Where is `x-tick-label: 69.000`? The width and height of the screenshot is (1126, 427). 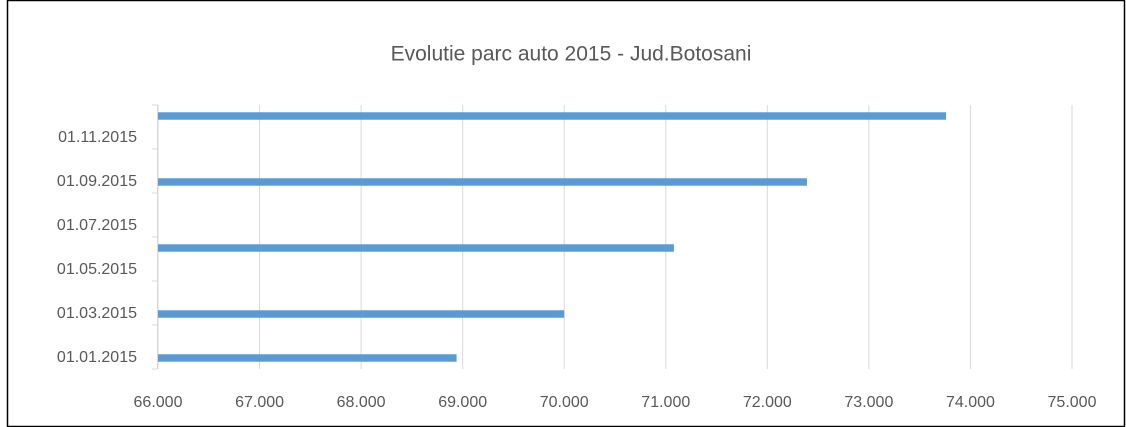
x-tick-label: 69.000 is located at coordinates (462, 402).